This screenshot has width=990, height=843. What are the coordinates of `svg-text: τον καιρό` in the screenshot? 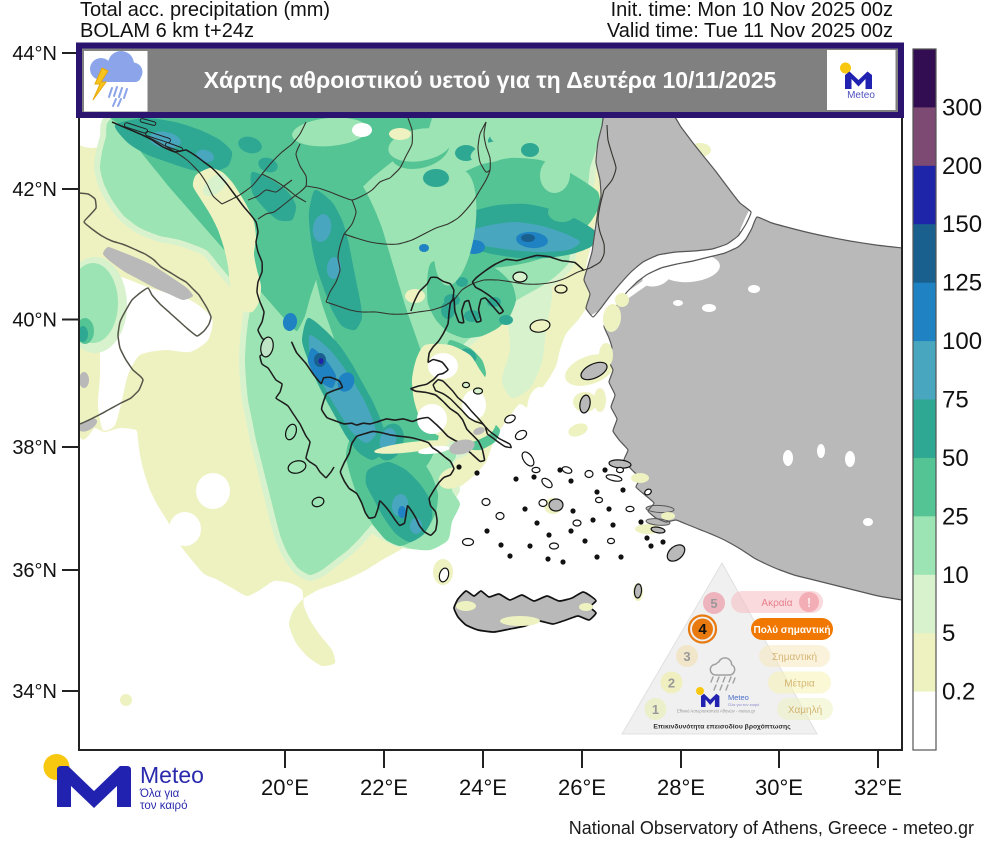 It's located at (163, 806).